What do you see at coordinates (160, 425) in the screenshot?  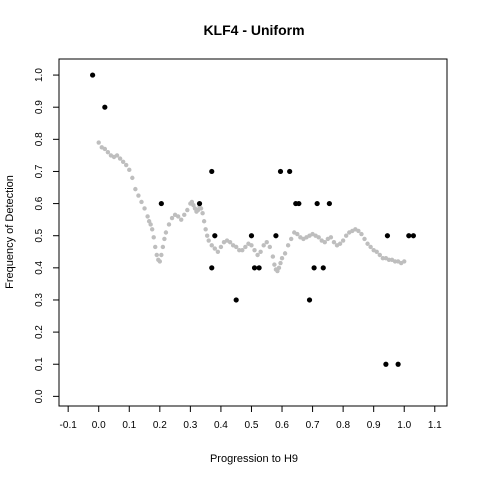 I see `x-tick-label: 0.2` at bounding box center [160, 425].